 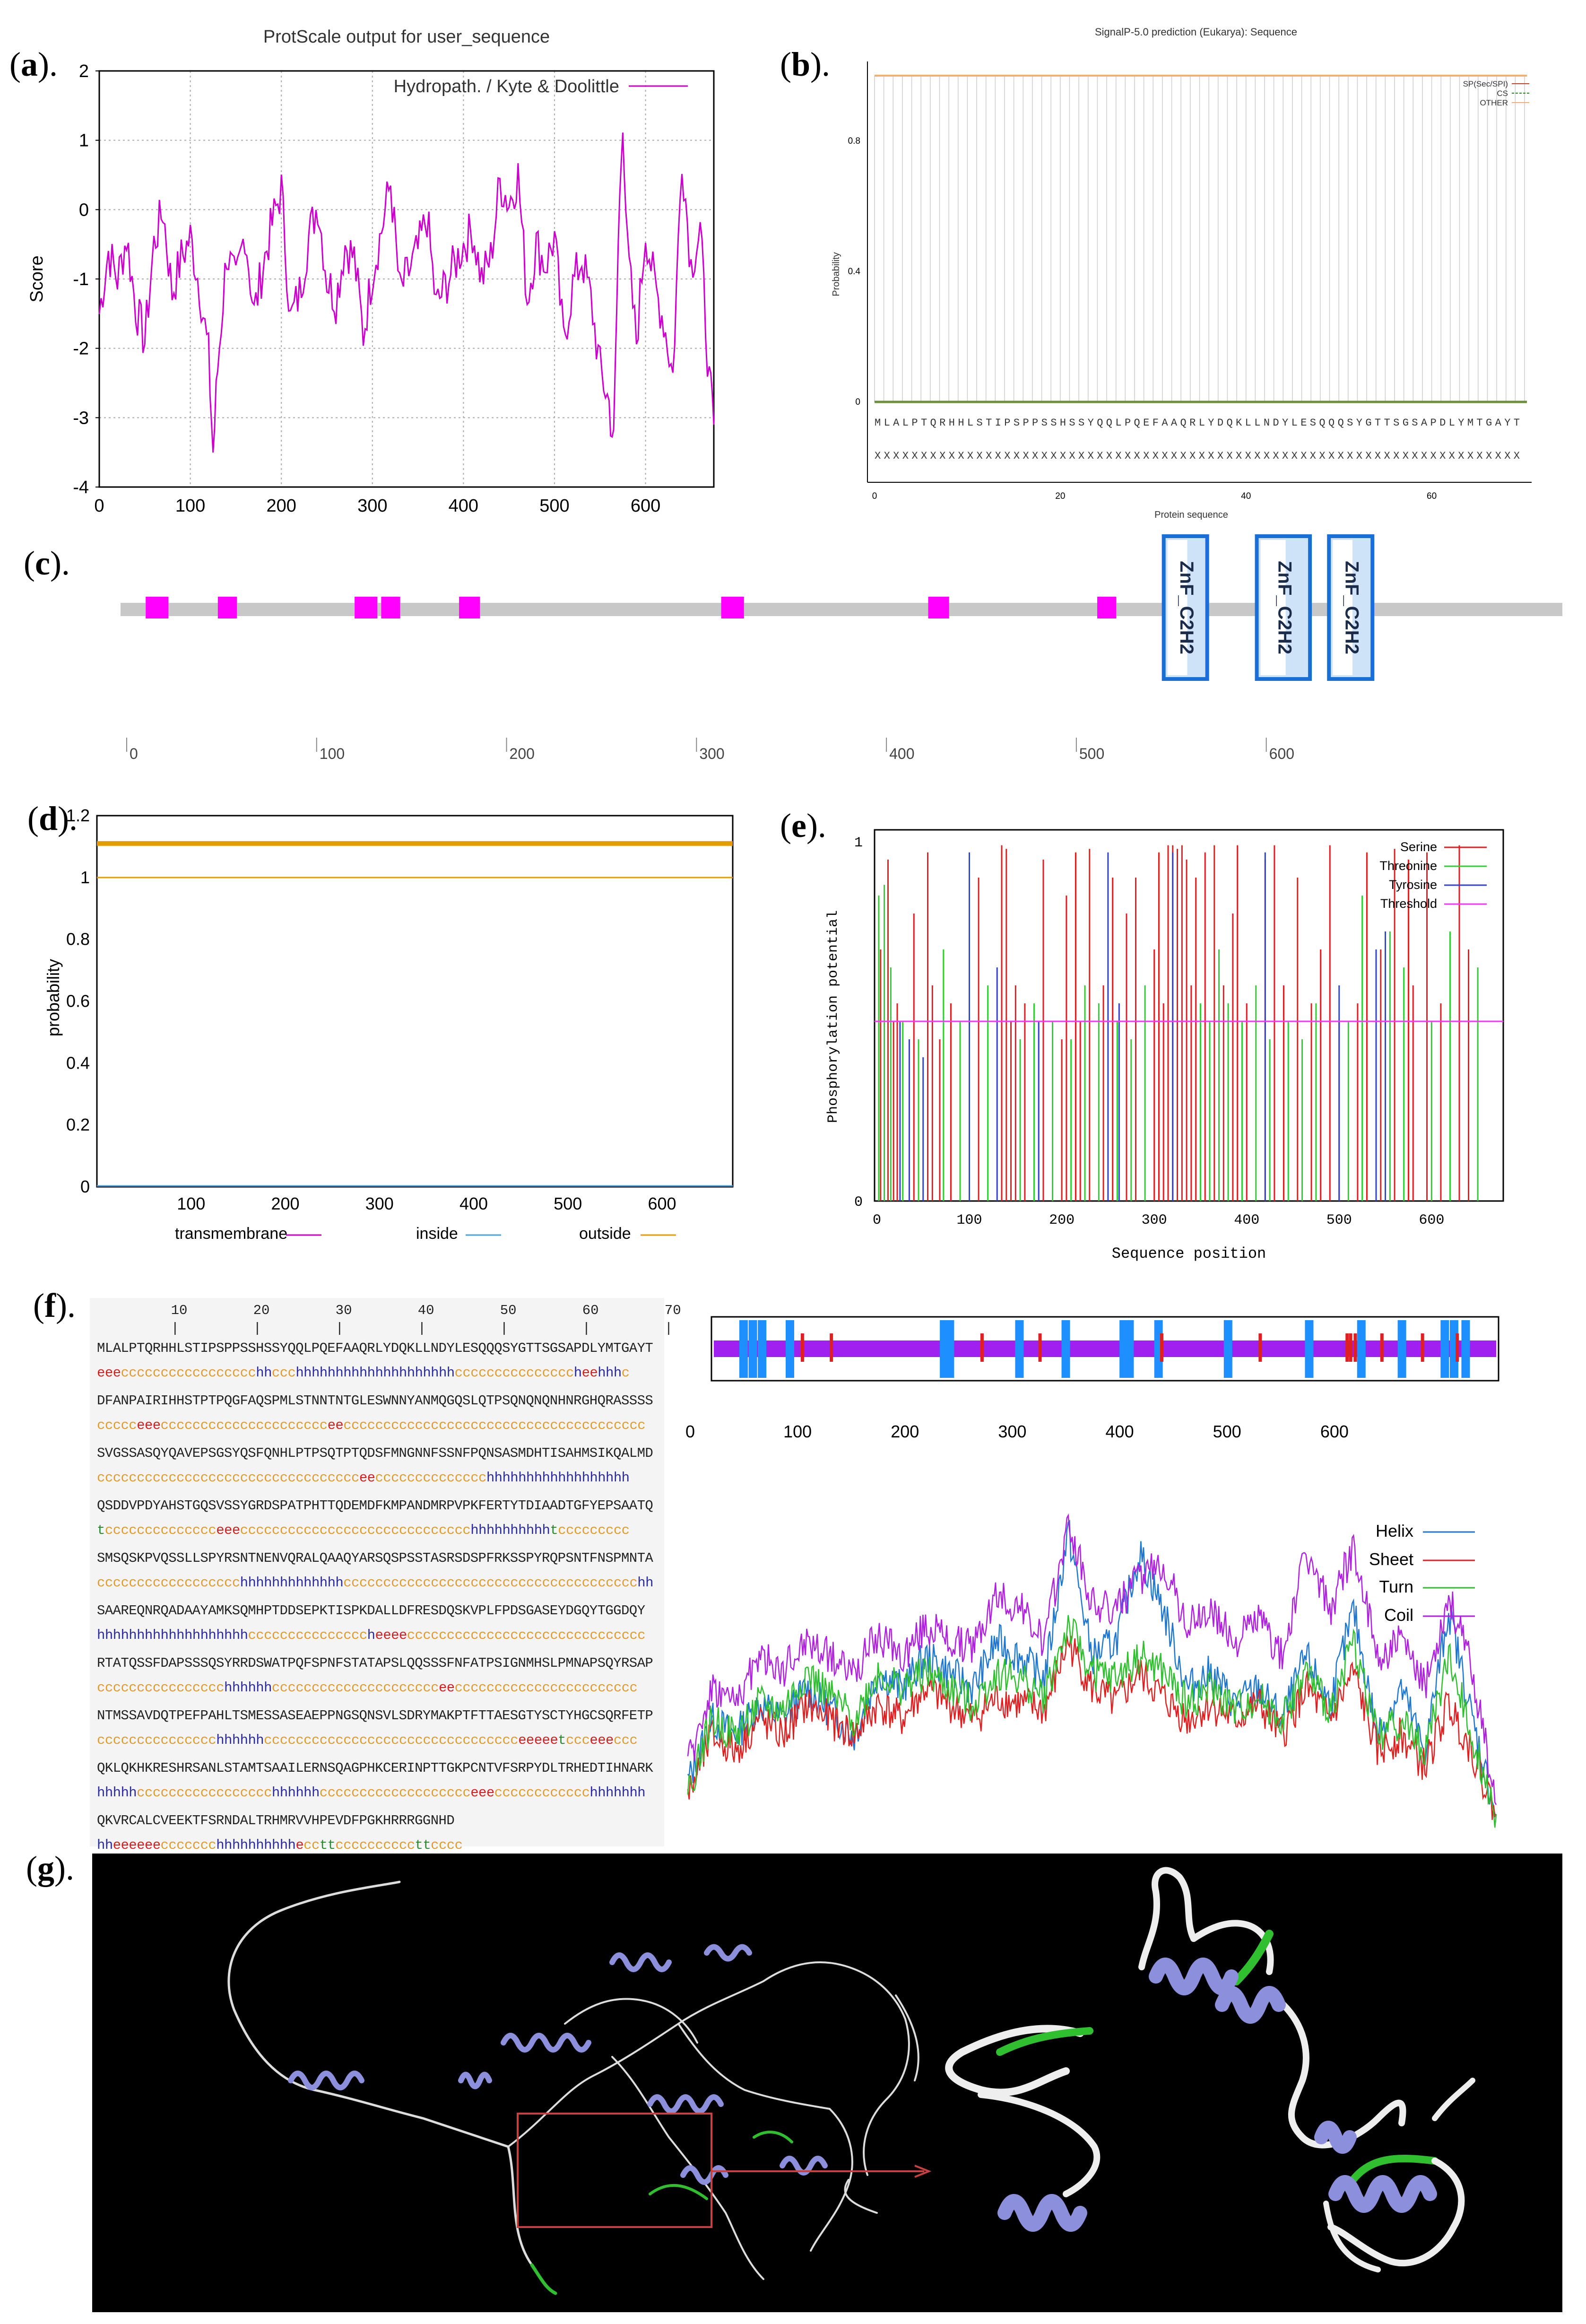 What do you see at coordinates (1398, 1615) in the screenshot?
I see `svg-text: Coil` at bounding box center [1398, 1615].